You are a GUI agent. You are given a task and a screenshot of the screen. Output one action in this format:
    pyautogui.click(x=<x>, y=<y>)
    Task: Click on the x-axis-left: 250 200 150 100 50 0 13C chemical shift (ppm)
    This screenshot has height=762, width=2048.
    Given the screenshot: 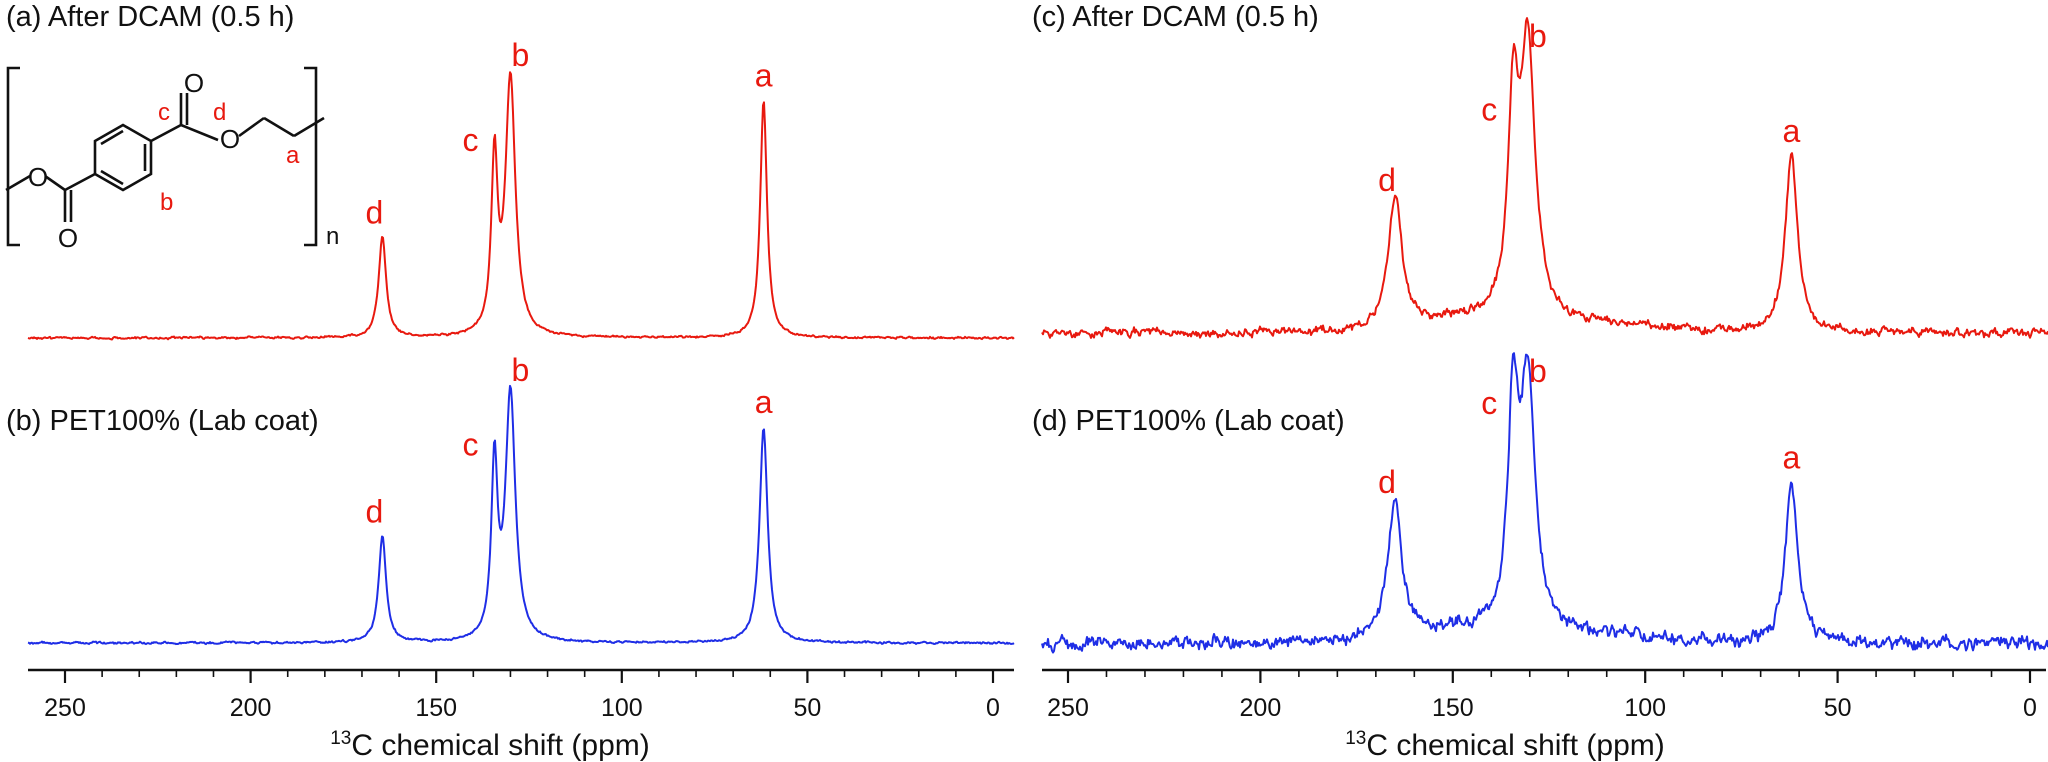 What is the action you would take?
    pyautogui.click(x=521, y=715)
    